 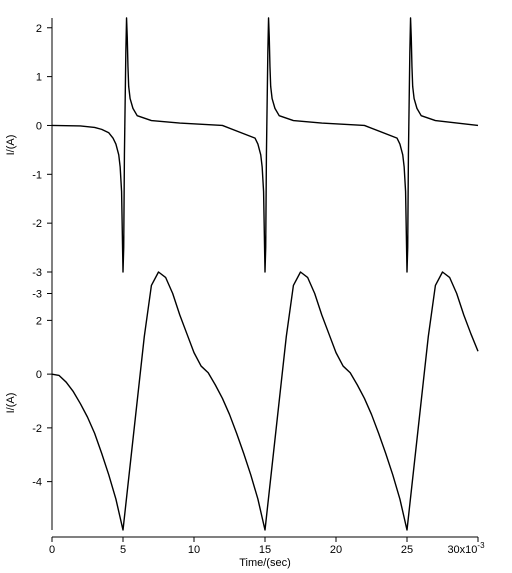 I want to click on bottom-y-tick-label: -2, so click(x=37, y=429).